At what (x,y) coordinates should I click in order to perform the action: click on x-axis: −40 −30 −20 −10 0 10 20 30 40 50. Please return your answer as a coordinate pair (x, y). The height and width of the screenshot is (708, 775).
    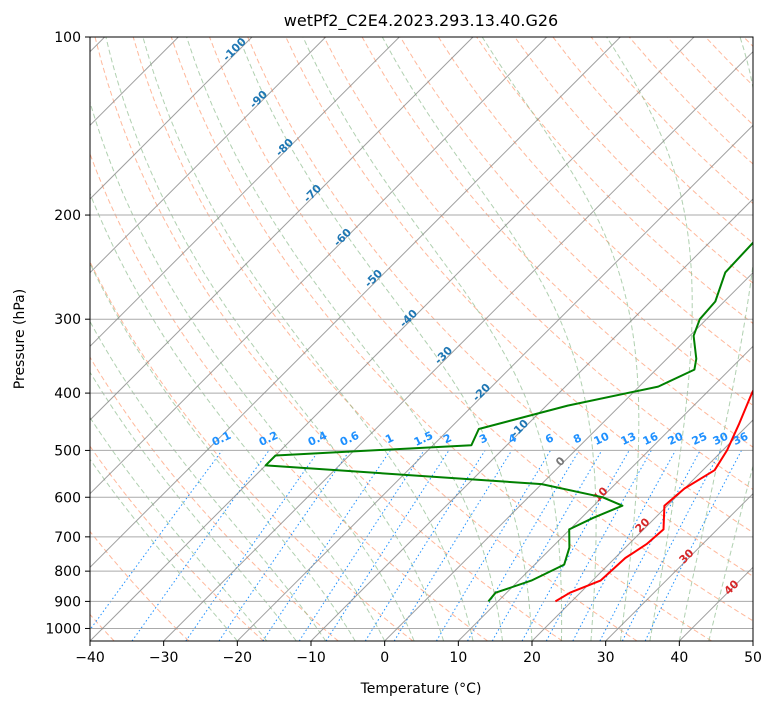
    Looking at the image, I should click on (418, 653).